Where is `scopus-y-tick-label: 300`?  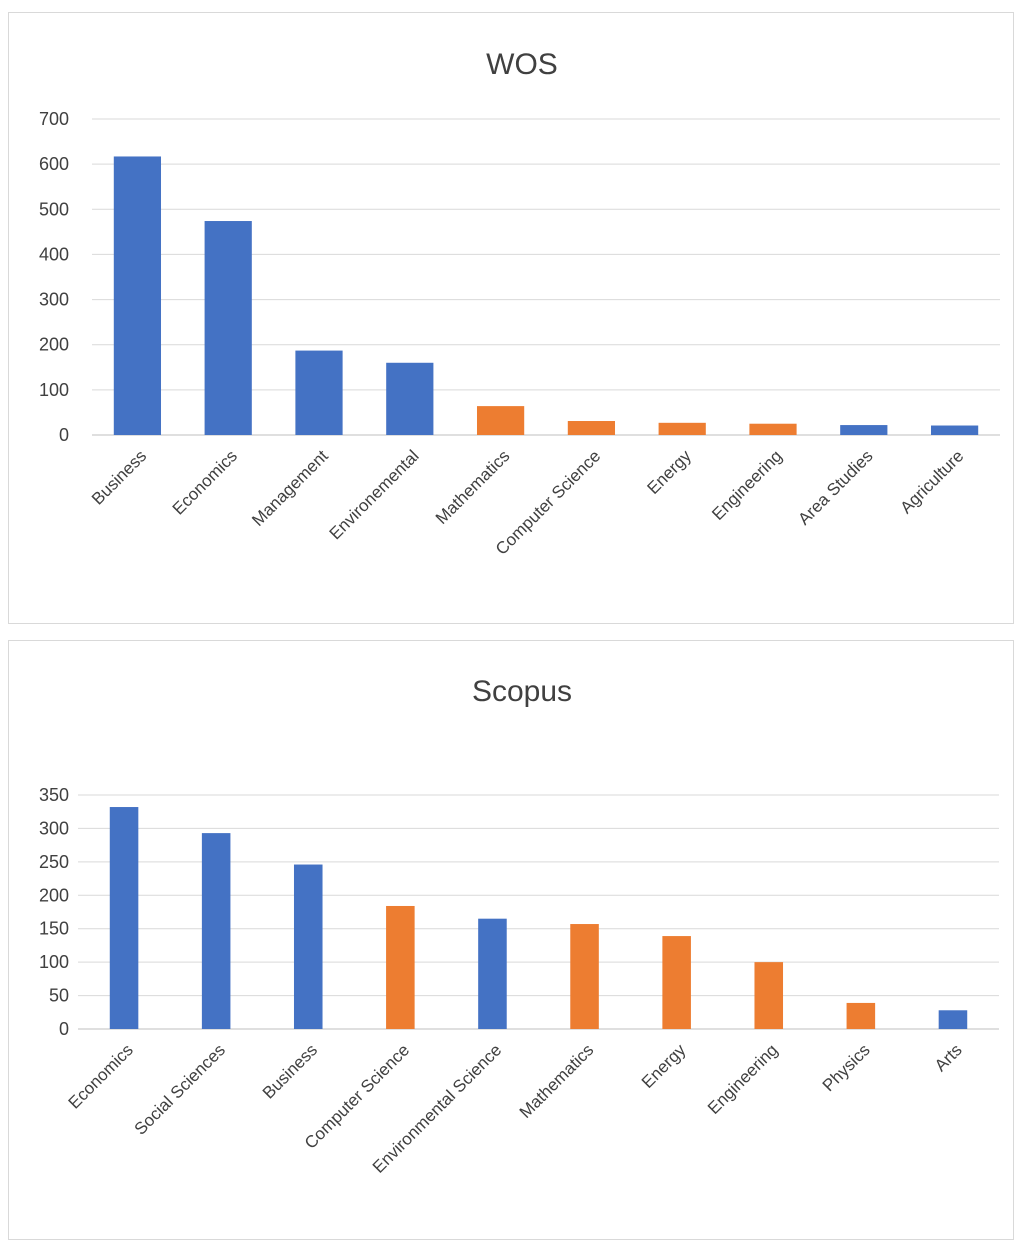
scopus-y-tick-label: 300 is located at coordinates (54, 828).